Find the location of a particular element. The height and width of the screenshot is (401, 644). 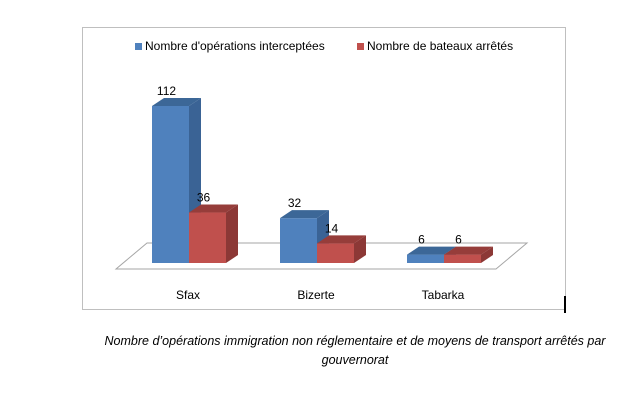

value-label-bizerte-series-1: 32 is located at coordinates (295, 203).